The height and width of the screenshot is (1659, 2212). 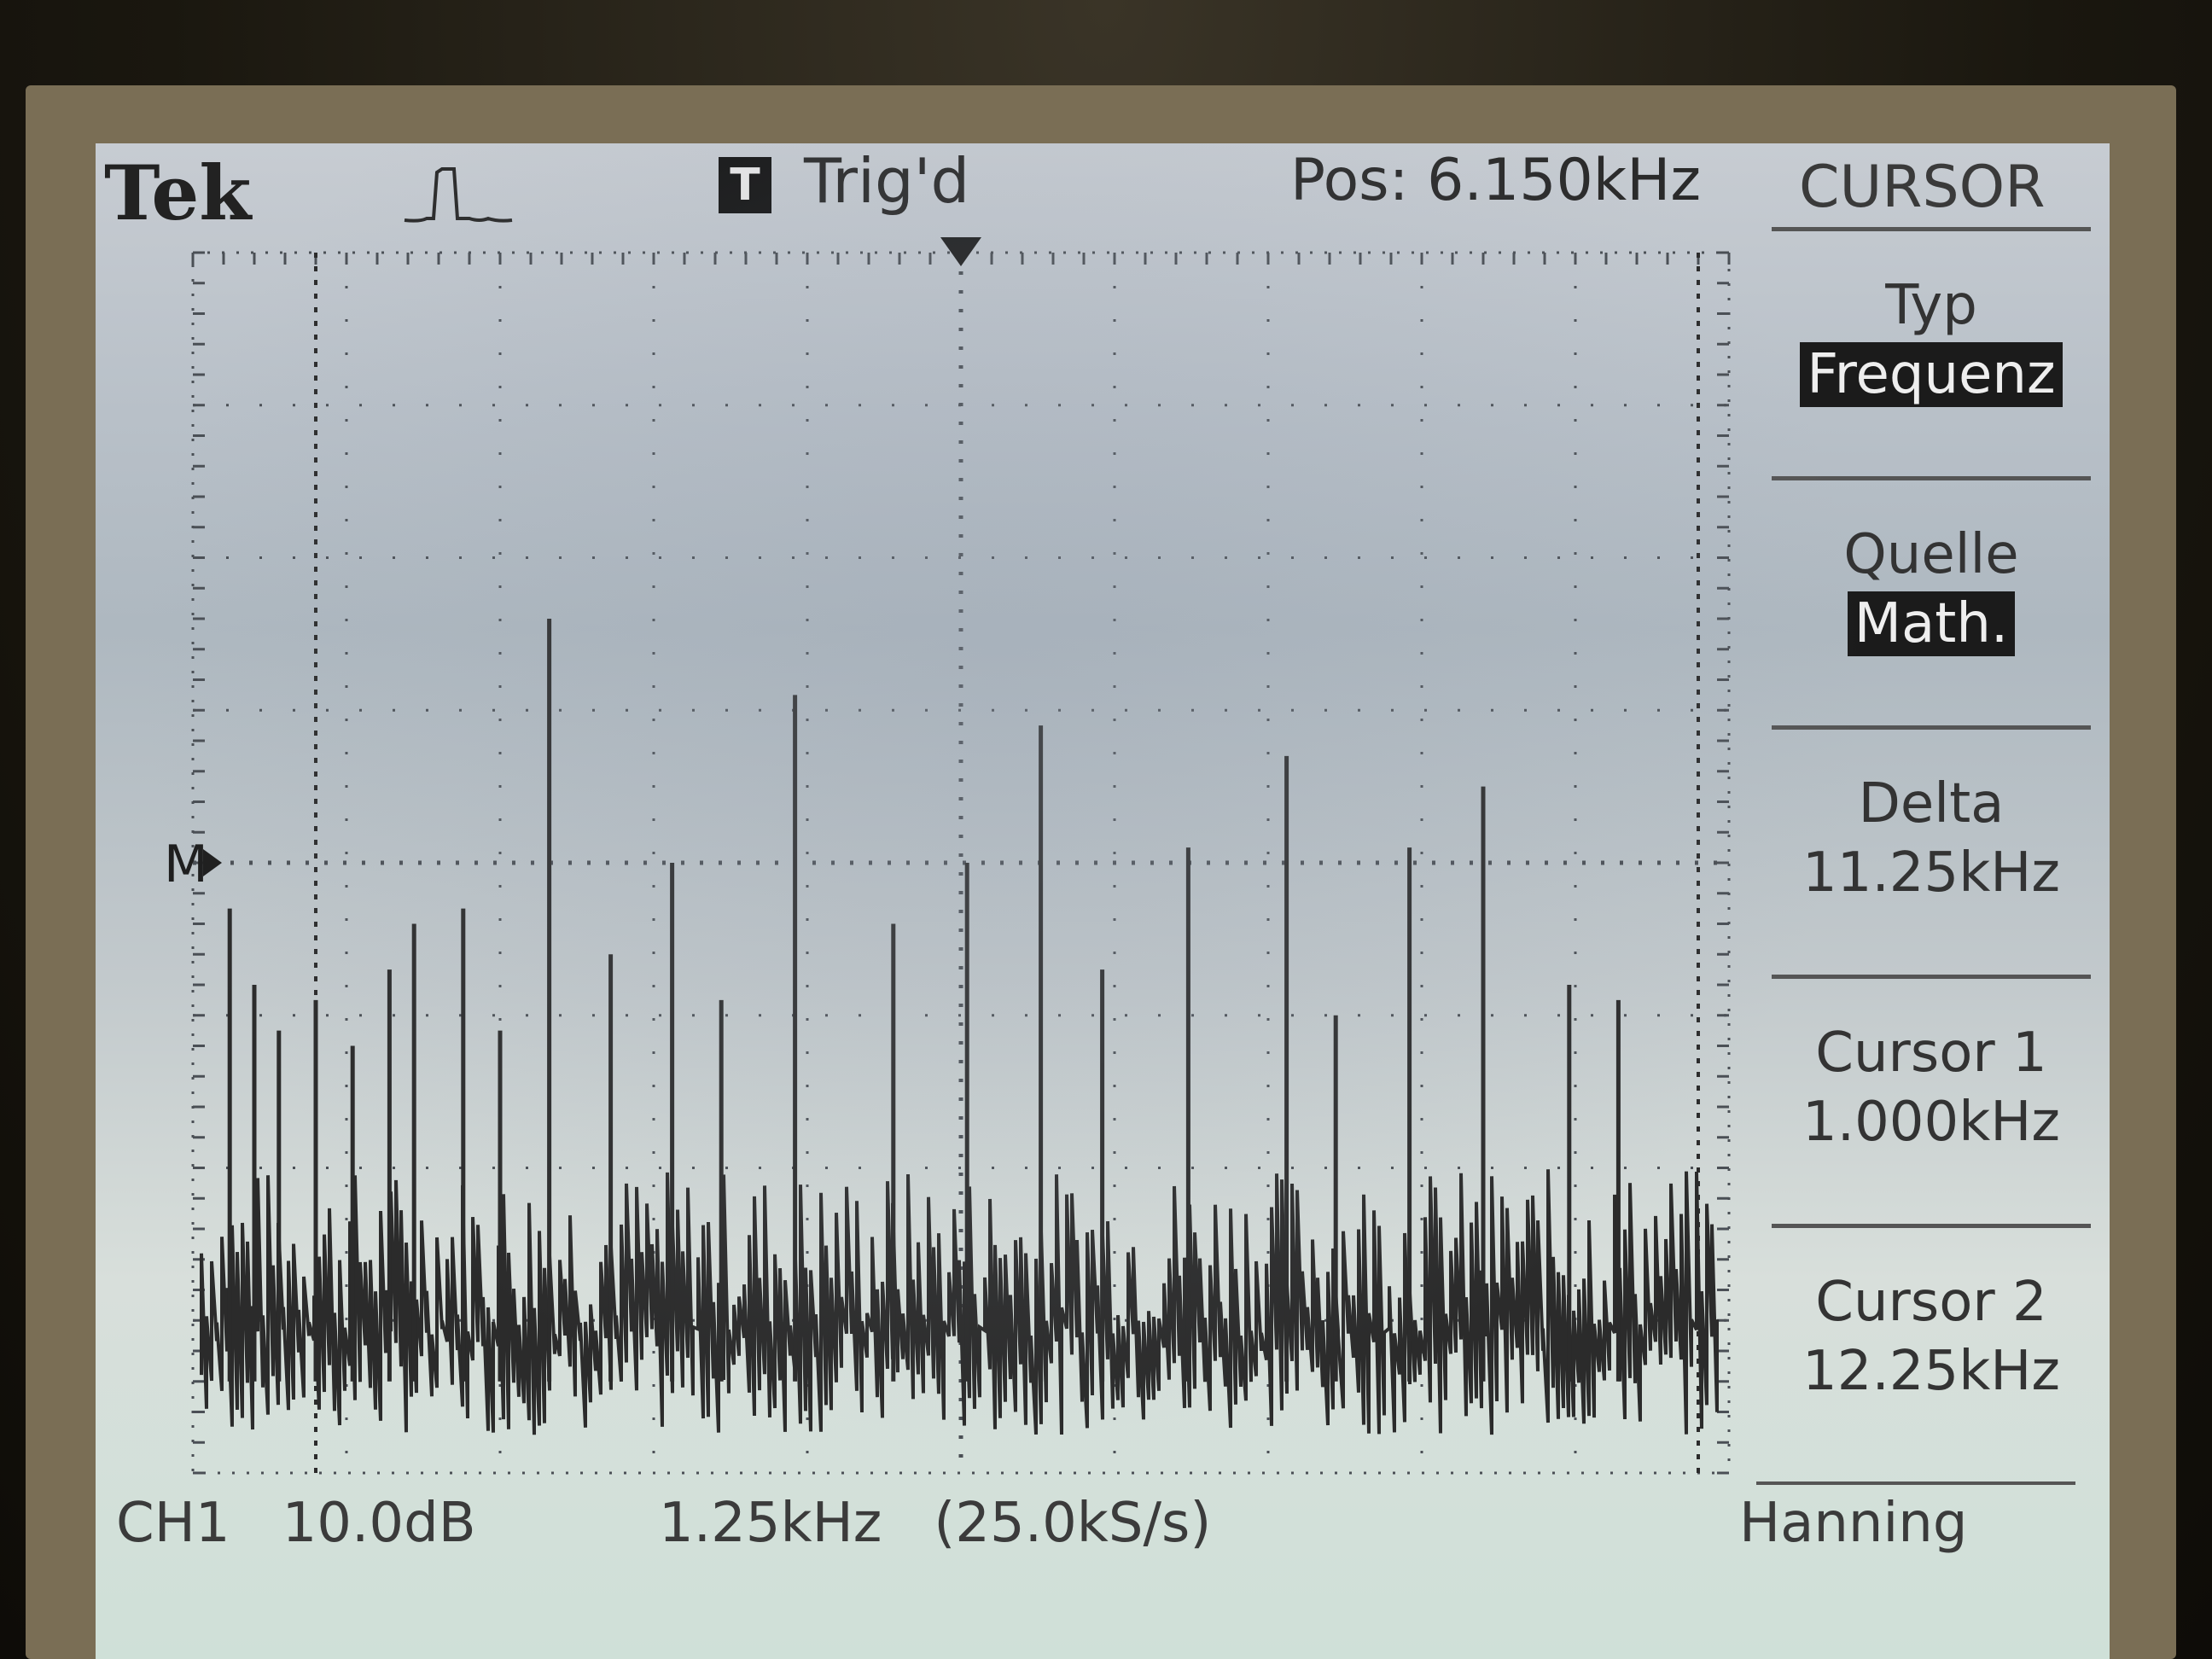 I want to click on channel-scale-readout: CH1 10.0dB, so click(x=296, y=1523).